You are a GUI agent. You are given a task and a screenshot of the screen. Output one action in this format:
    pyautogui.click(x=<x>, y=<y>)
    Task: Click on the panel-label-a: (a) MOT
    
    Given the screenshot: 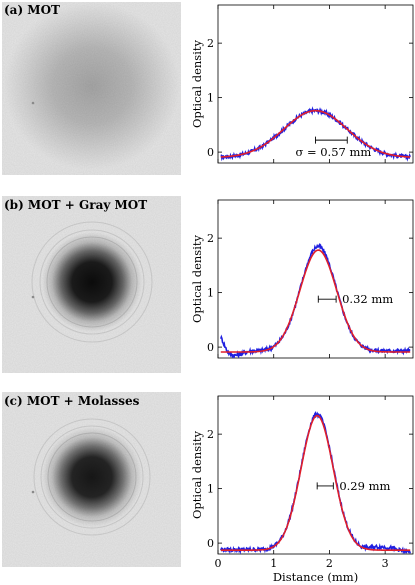 What is the action you would take?
    pyautogui.click(x=32, y=10)
    